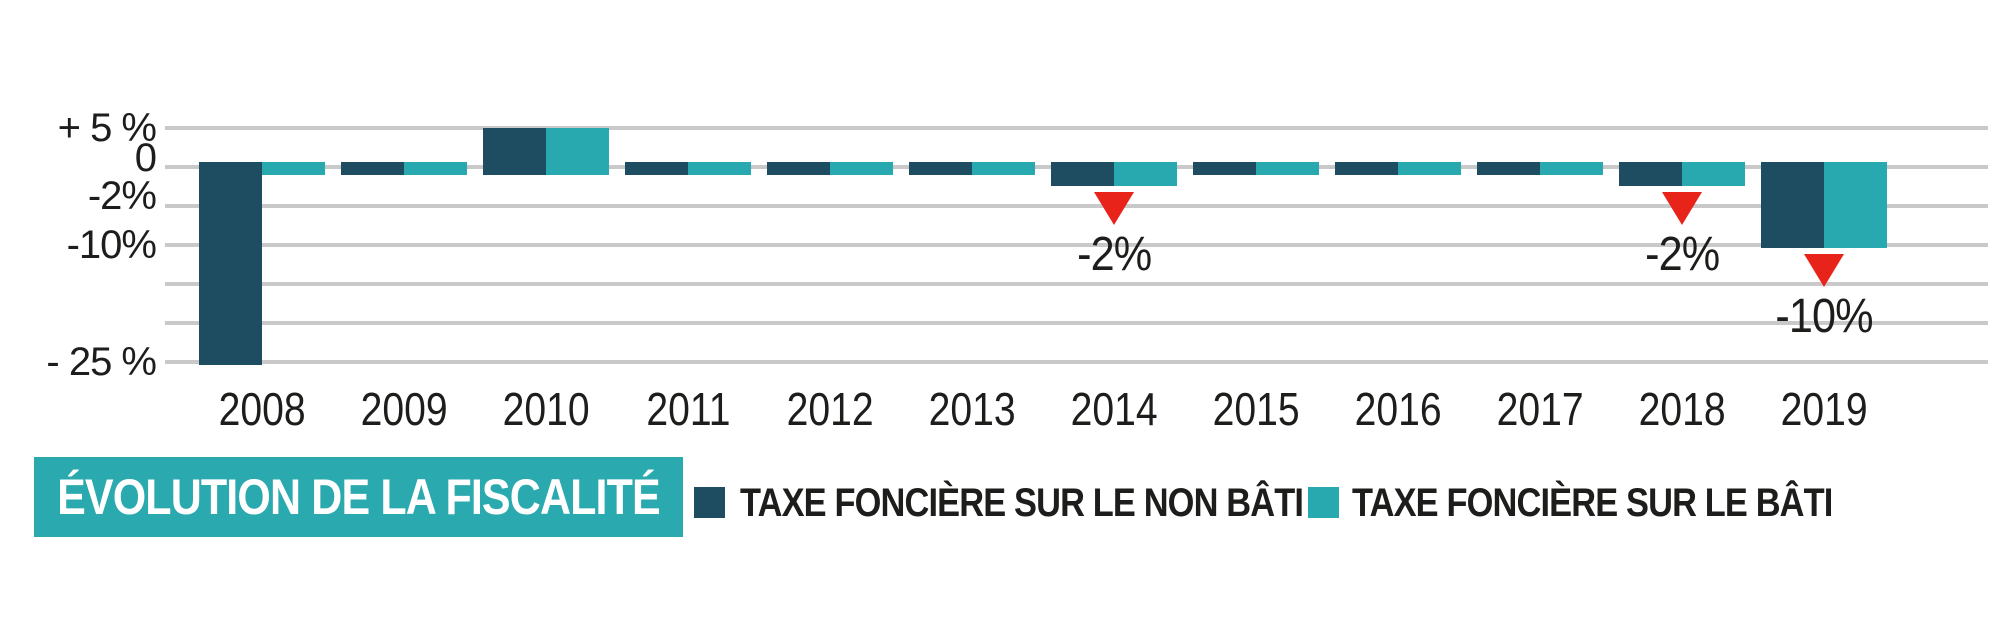 The width and height of the screenshot is (2001, 637). What do you see at coordinates (1022, 503) in the screenshot?
I see `legend-label-non-bati: TAXE FONCIÈRE SUR LE NON BÂTI` at bounding box center [1022, 503].